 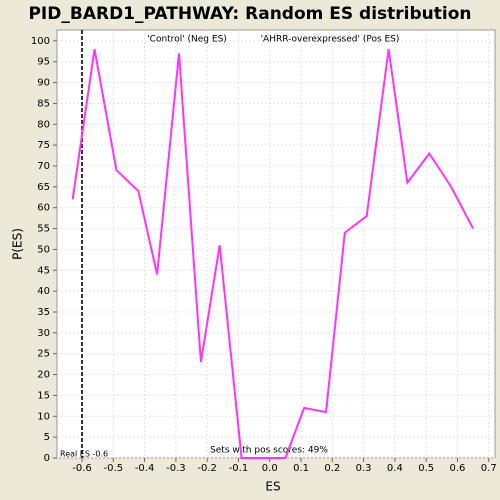 I want to click on y-tick-label: 80, so click(x=43, y=124).